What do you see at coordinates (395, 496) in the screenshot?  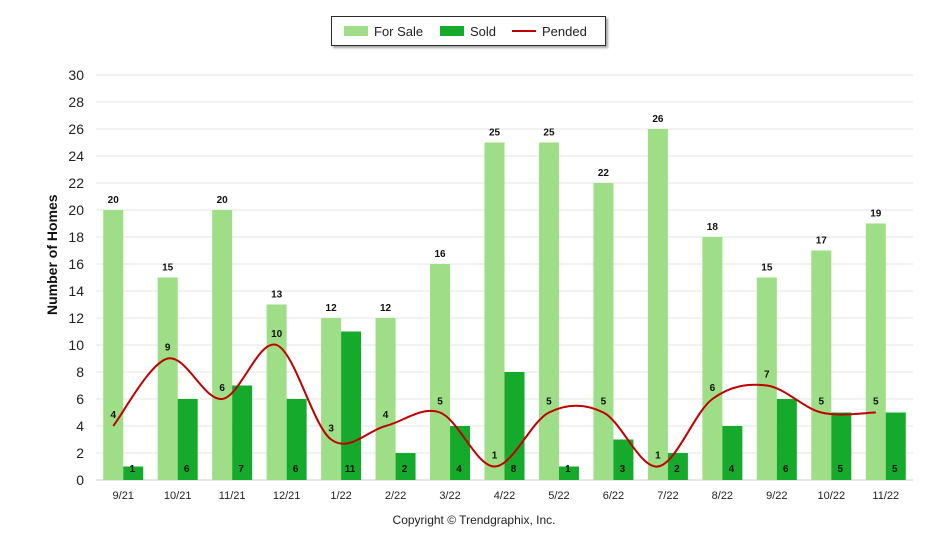 I see `x-tick-label: 2/22` at bounding box center [395, 496].